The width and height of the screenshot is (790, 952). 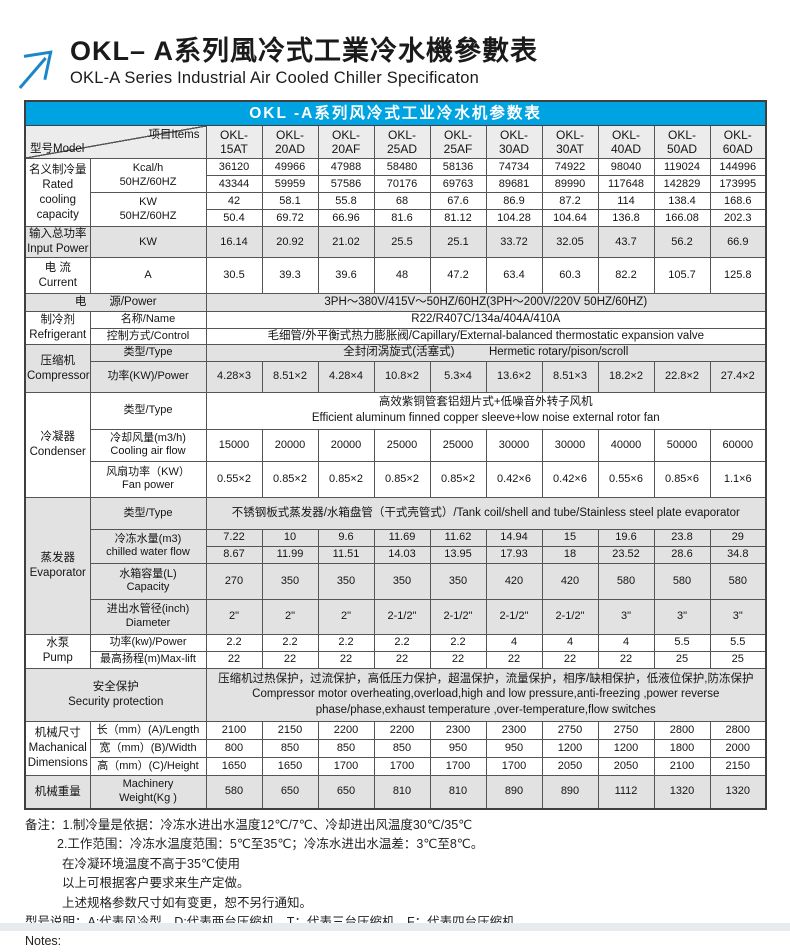 I want to click on dimension-height-value: 1650, so click(x=290, y=766).